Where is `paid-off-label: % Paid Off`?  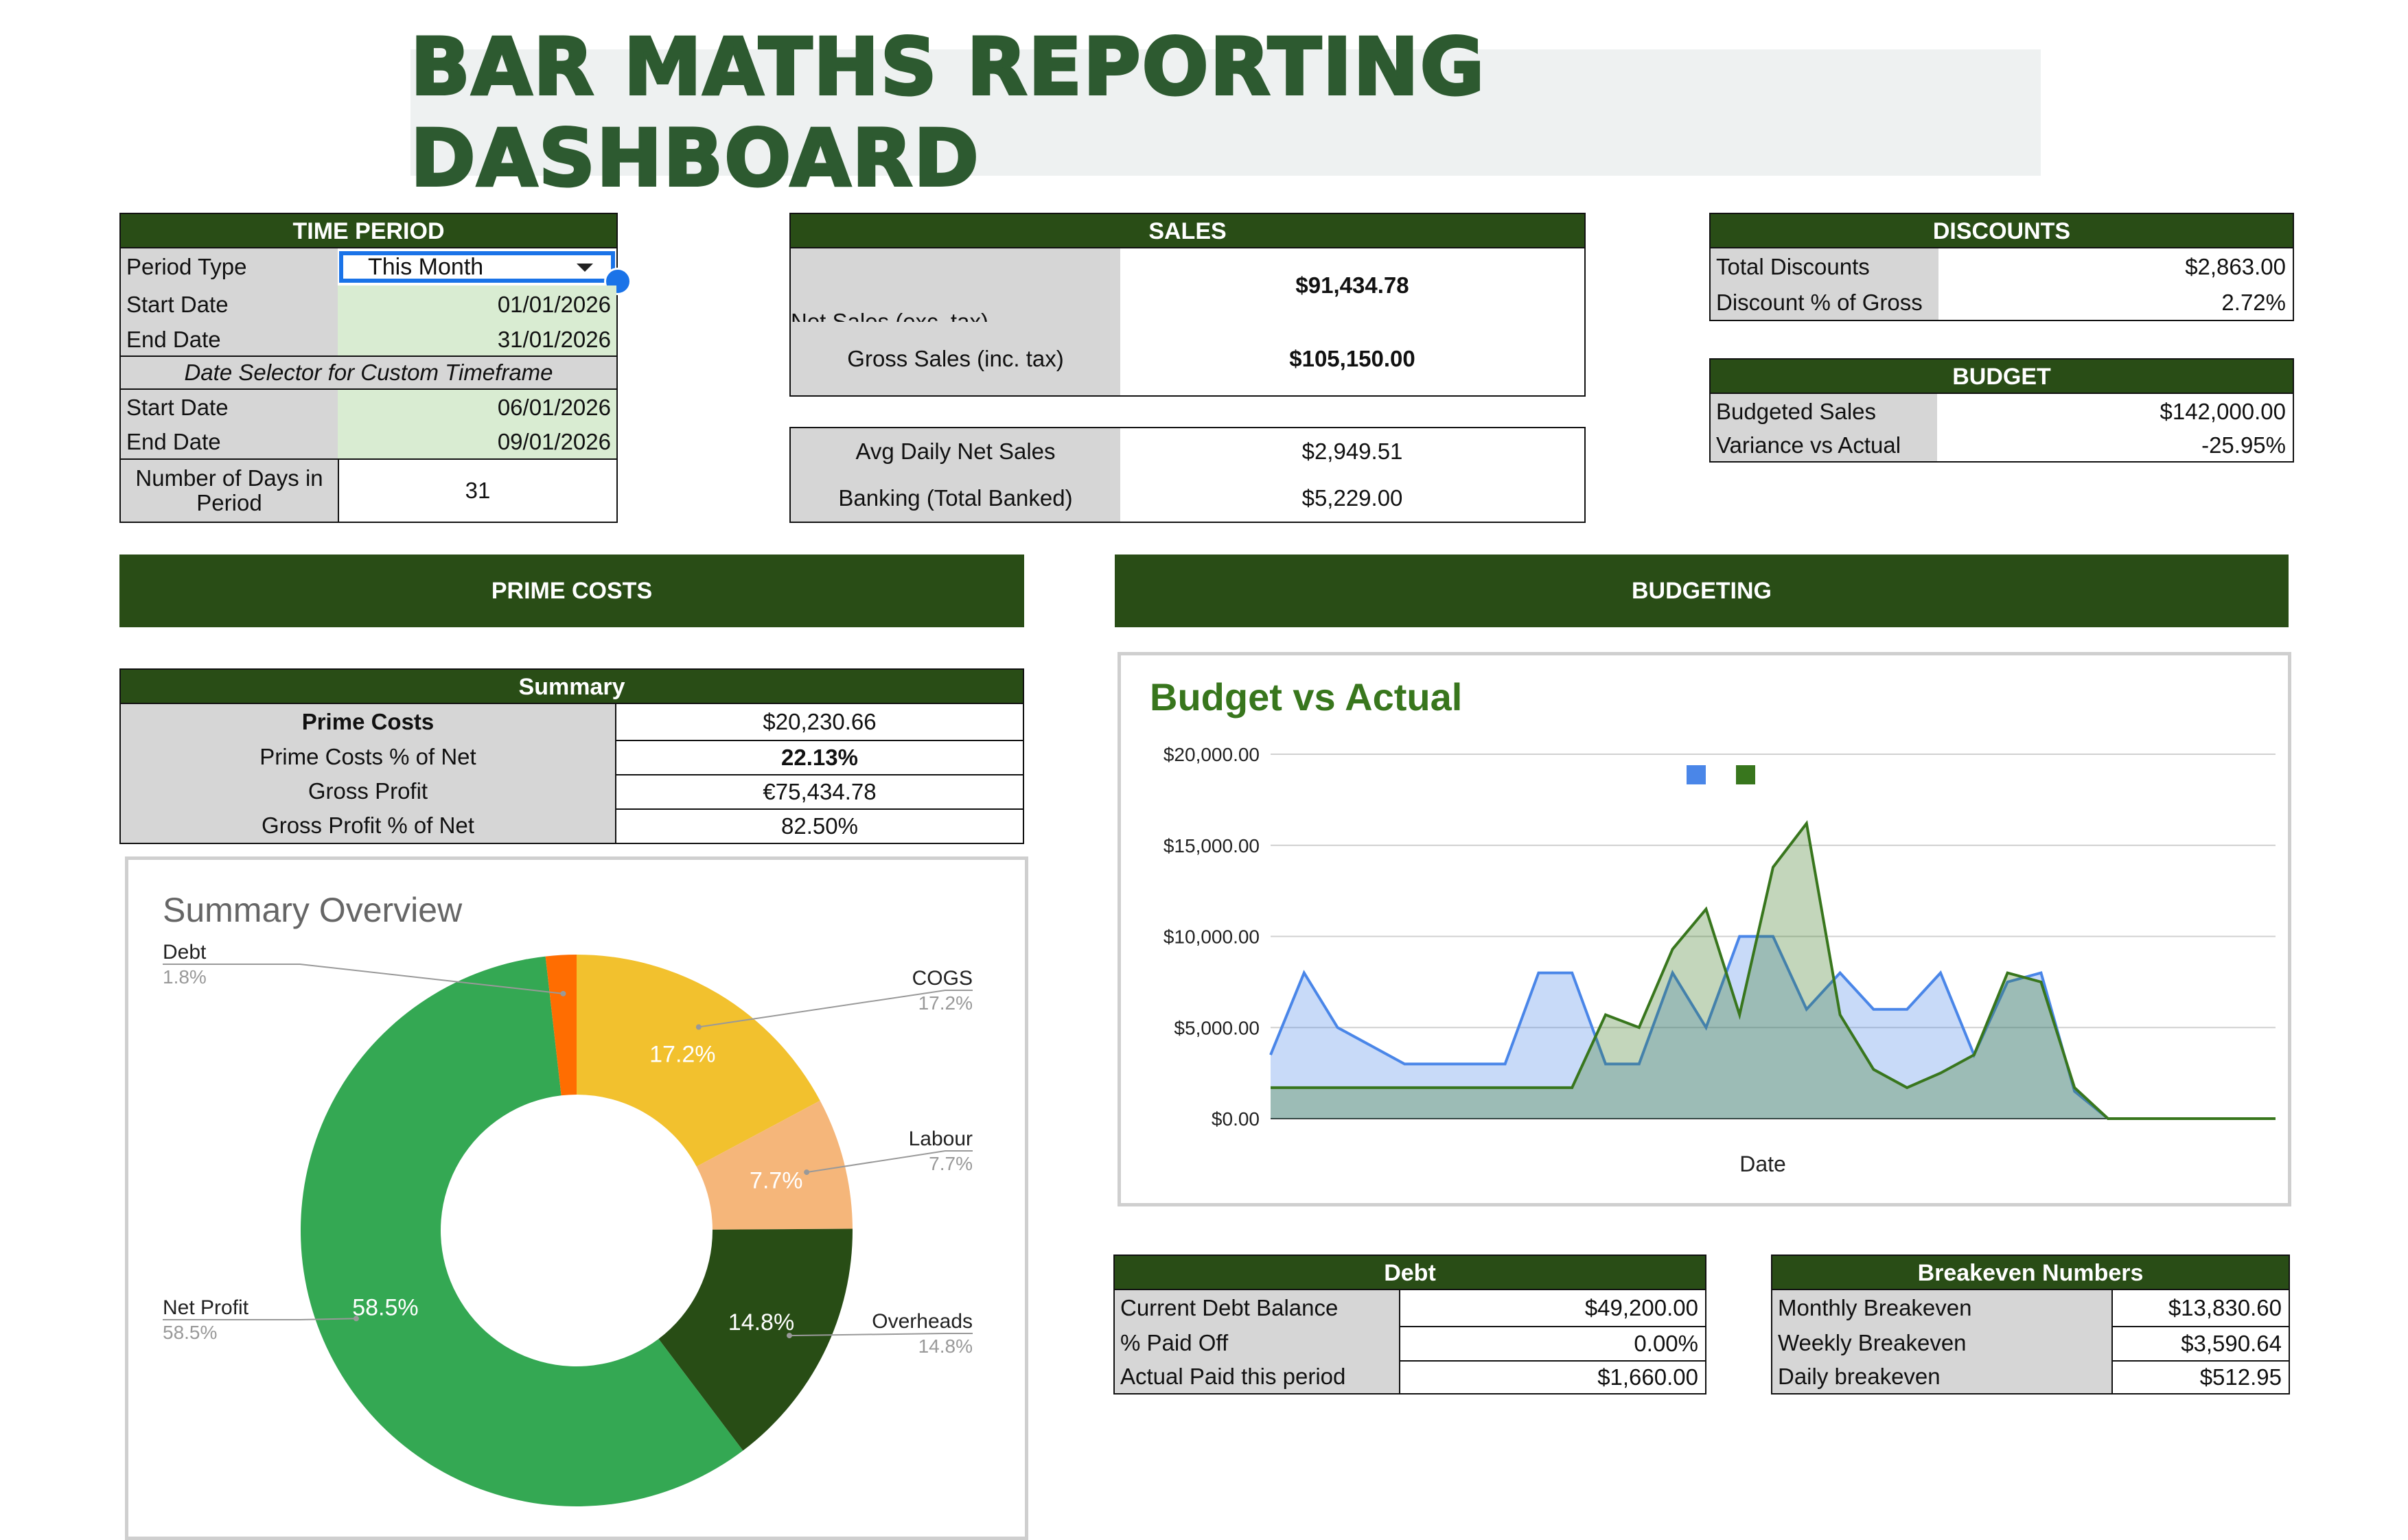 paid-off-label: % Paid Off is located at coordinates (1257, 1343).